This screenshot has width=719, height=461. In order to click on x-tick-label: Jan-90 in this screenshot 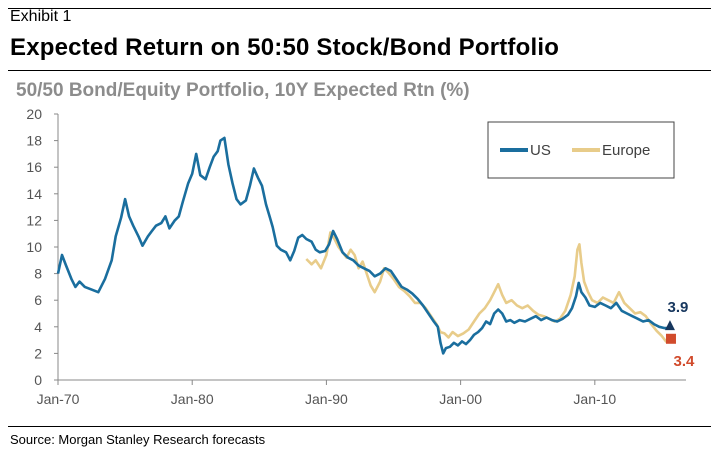, I will do `click(326, 399)`.